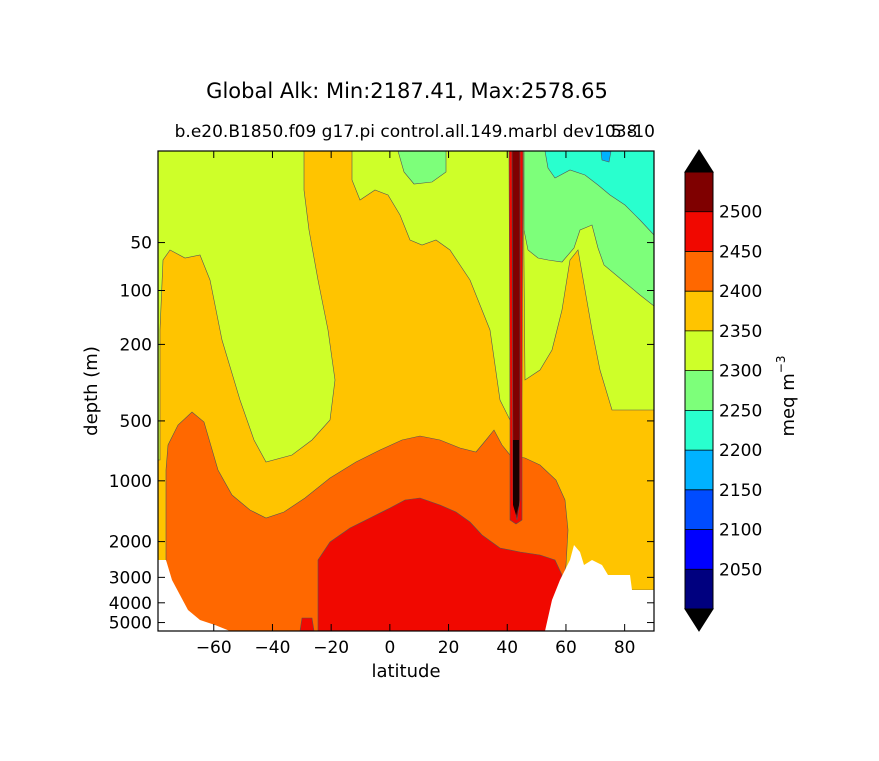 Image resolution: width=879 pixels, height=761 pixels. What do you see at coordinates (307, 624) in the screenshot?
I see `contour-band-2450-small` at bounding box center [307, 624].